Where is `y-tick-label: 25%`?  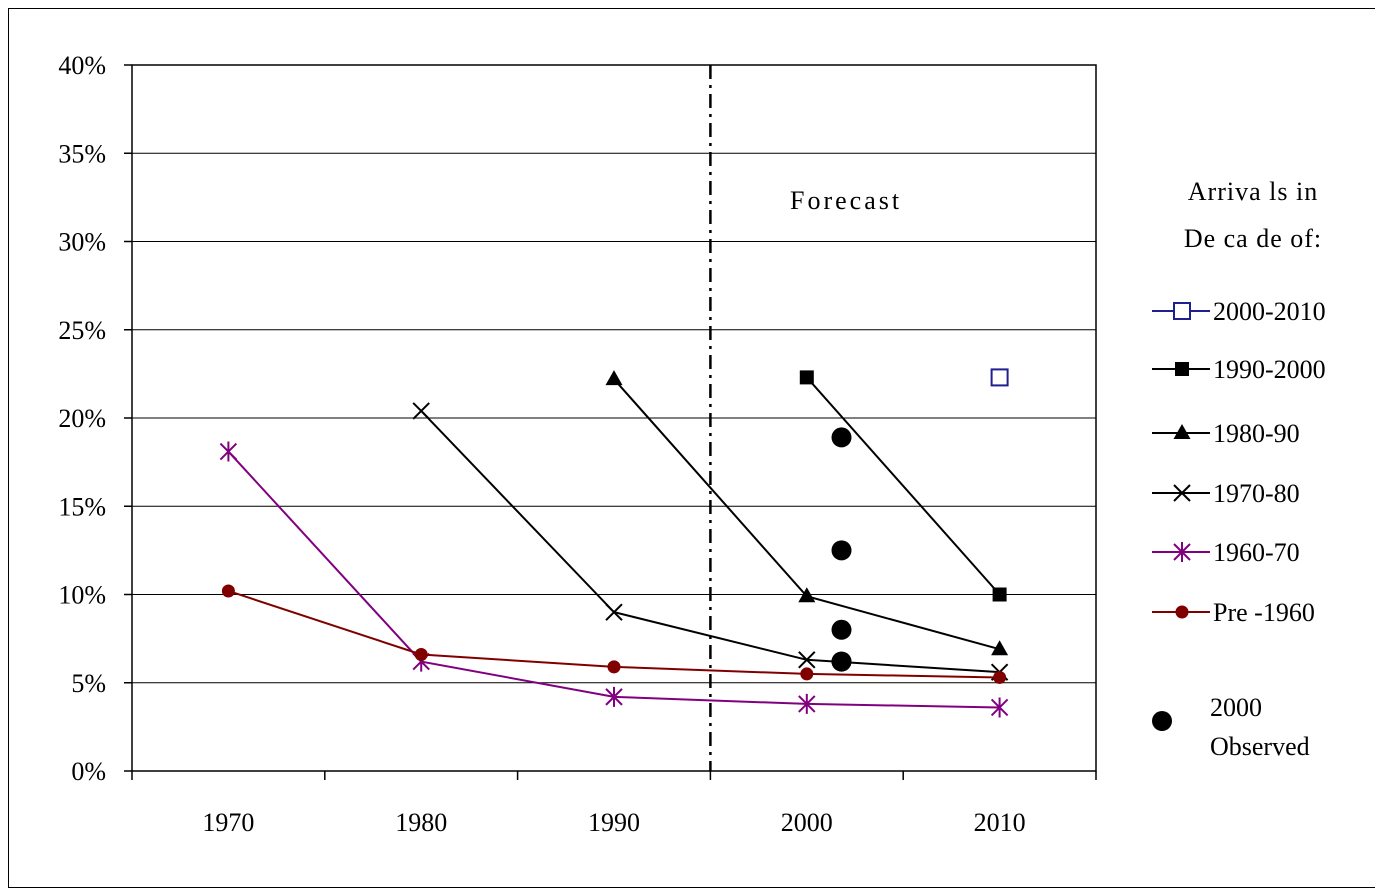 y-tick-label: 25% is located at coordinates (82, 330).